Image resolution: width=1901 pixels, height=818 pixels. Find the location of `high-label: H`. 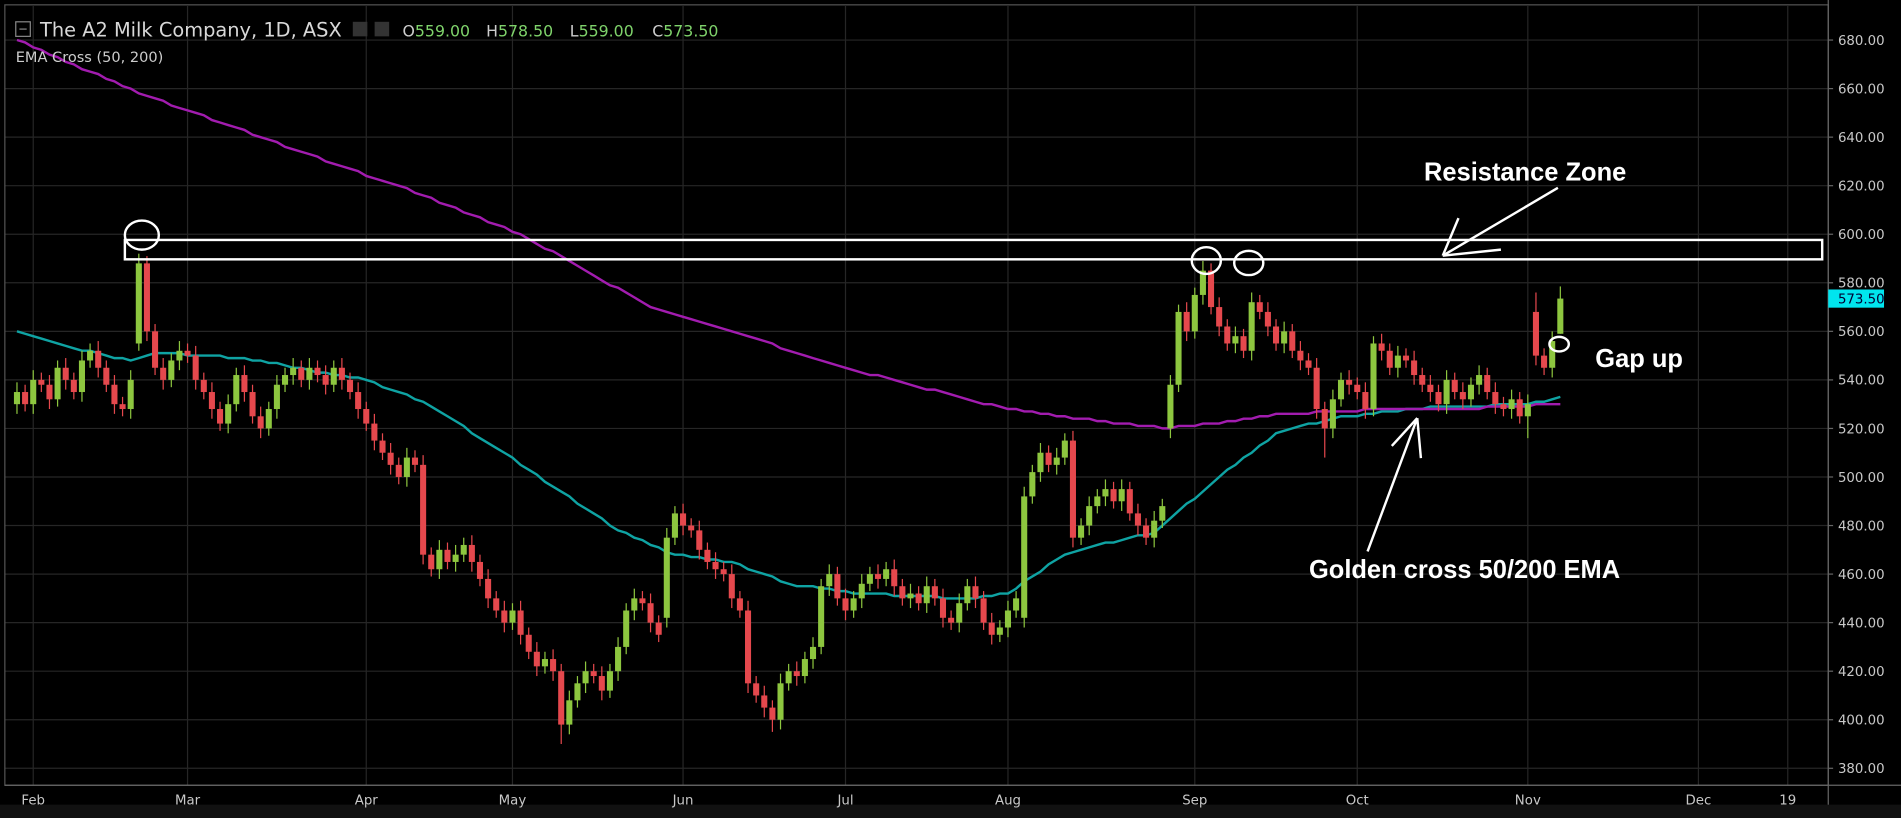

high-label: H is located at coordinates (492, 30).